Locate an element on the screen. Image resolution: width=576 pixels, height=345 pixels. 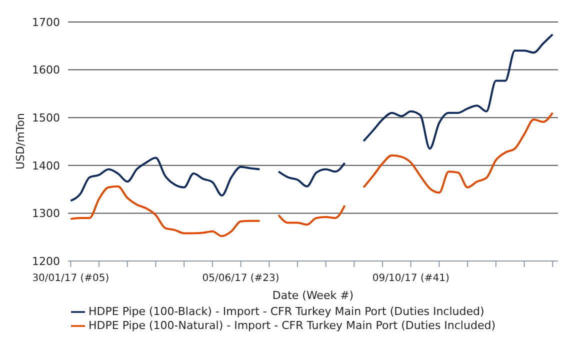
legend-label: HDPE Pipe (100-Black) - Import - CFR Turkey Main Port (Duties Included) is located at coordinates (286, 311).